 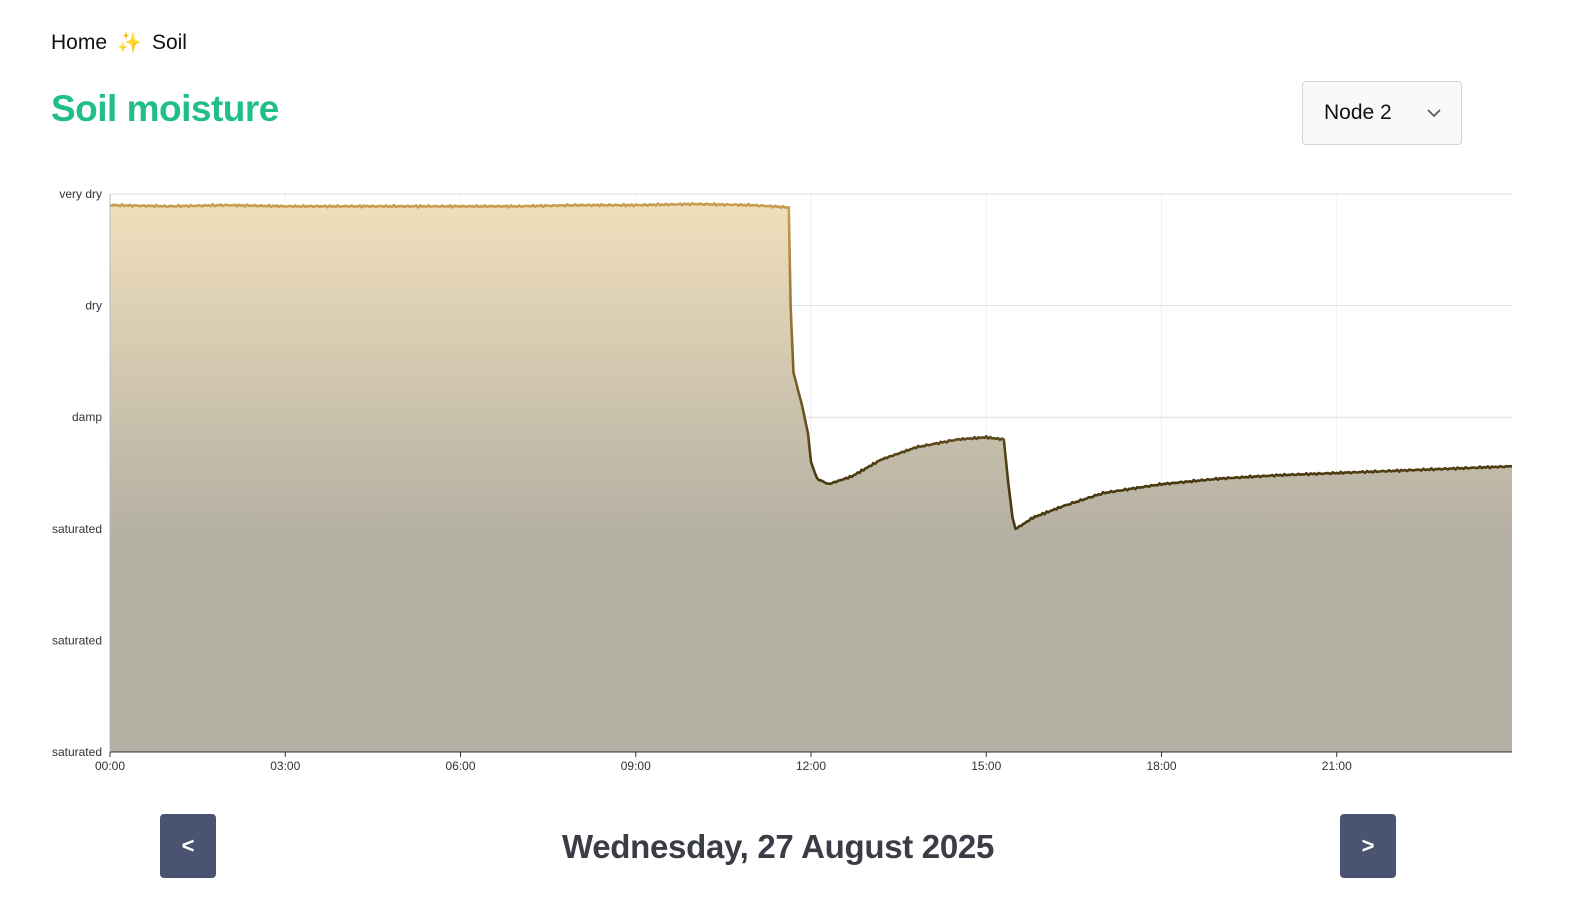 What do you see at coordinates (460, 766) in the screenshot?
I see `x-tick-label: 06:00` at bounding box center [460, 766].